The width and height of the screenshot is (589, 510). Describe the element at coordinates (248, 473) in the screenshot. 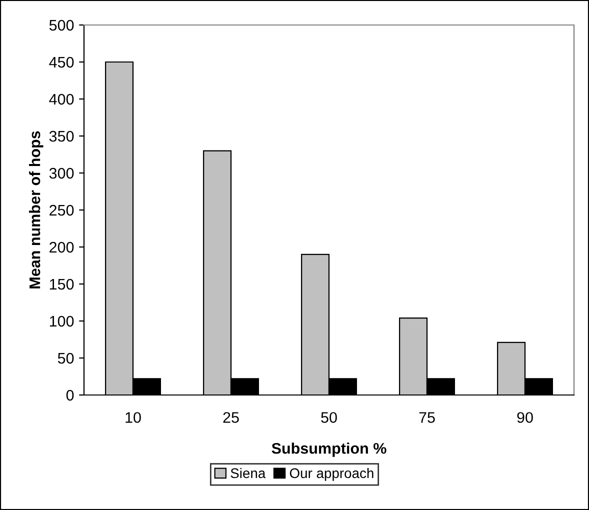

I see `legend-label: Siena` at that location.